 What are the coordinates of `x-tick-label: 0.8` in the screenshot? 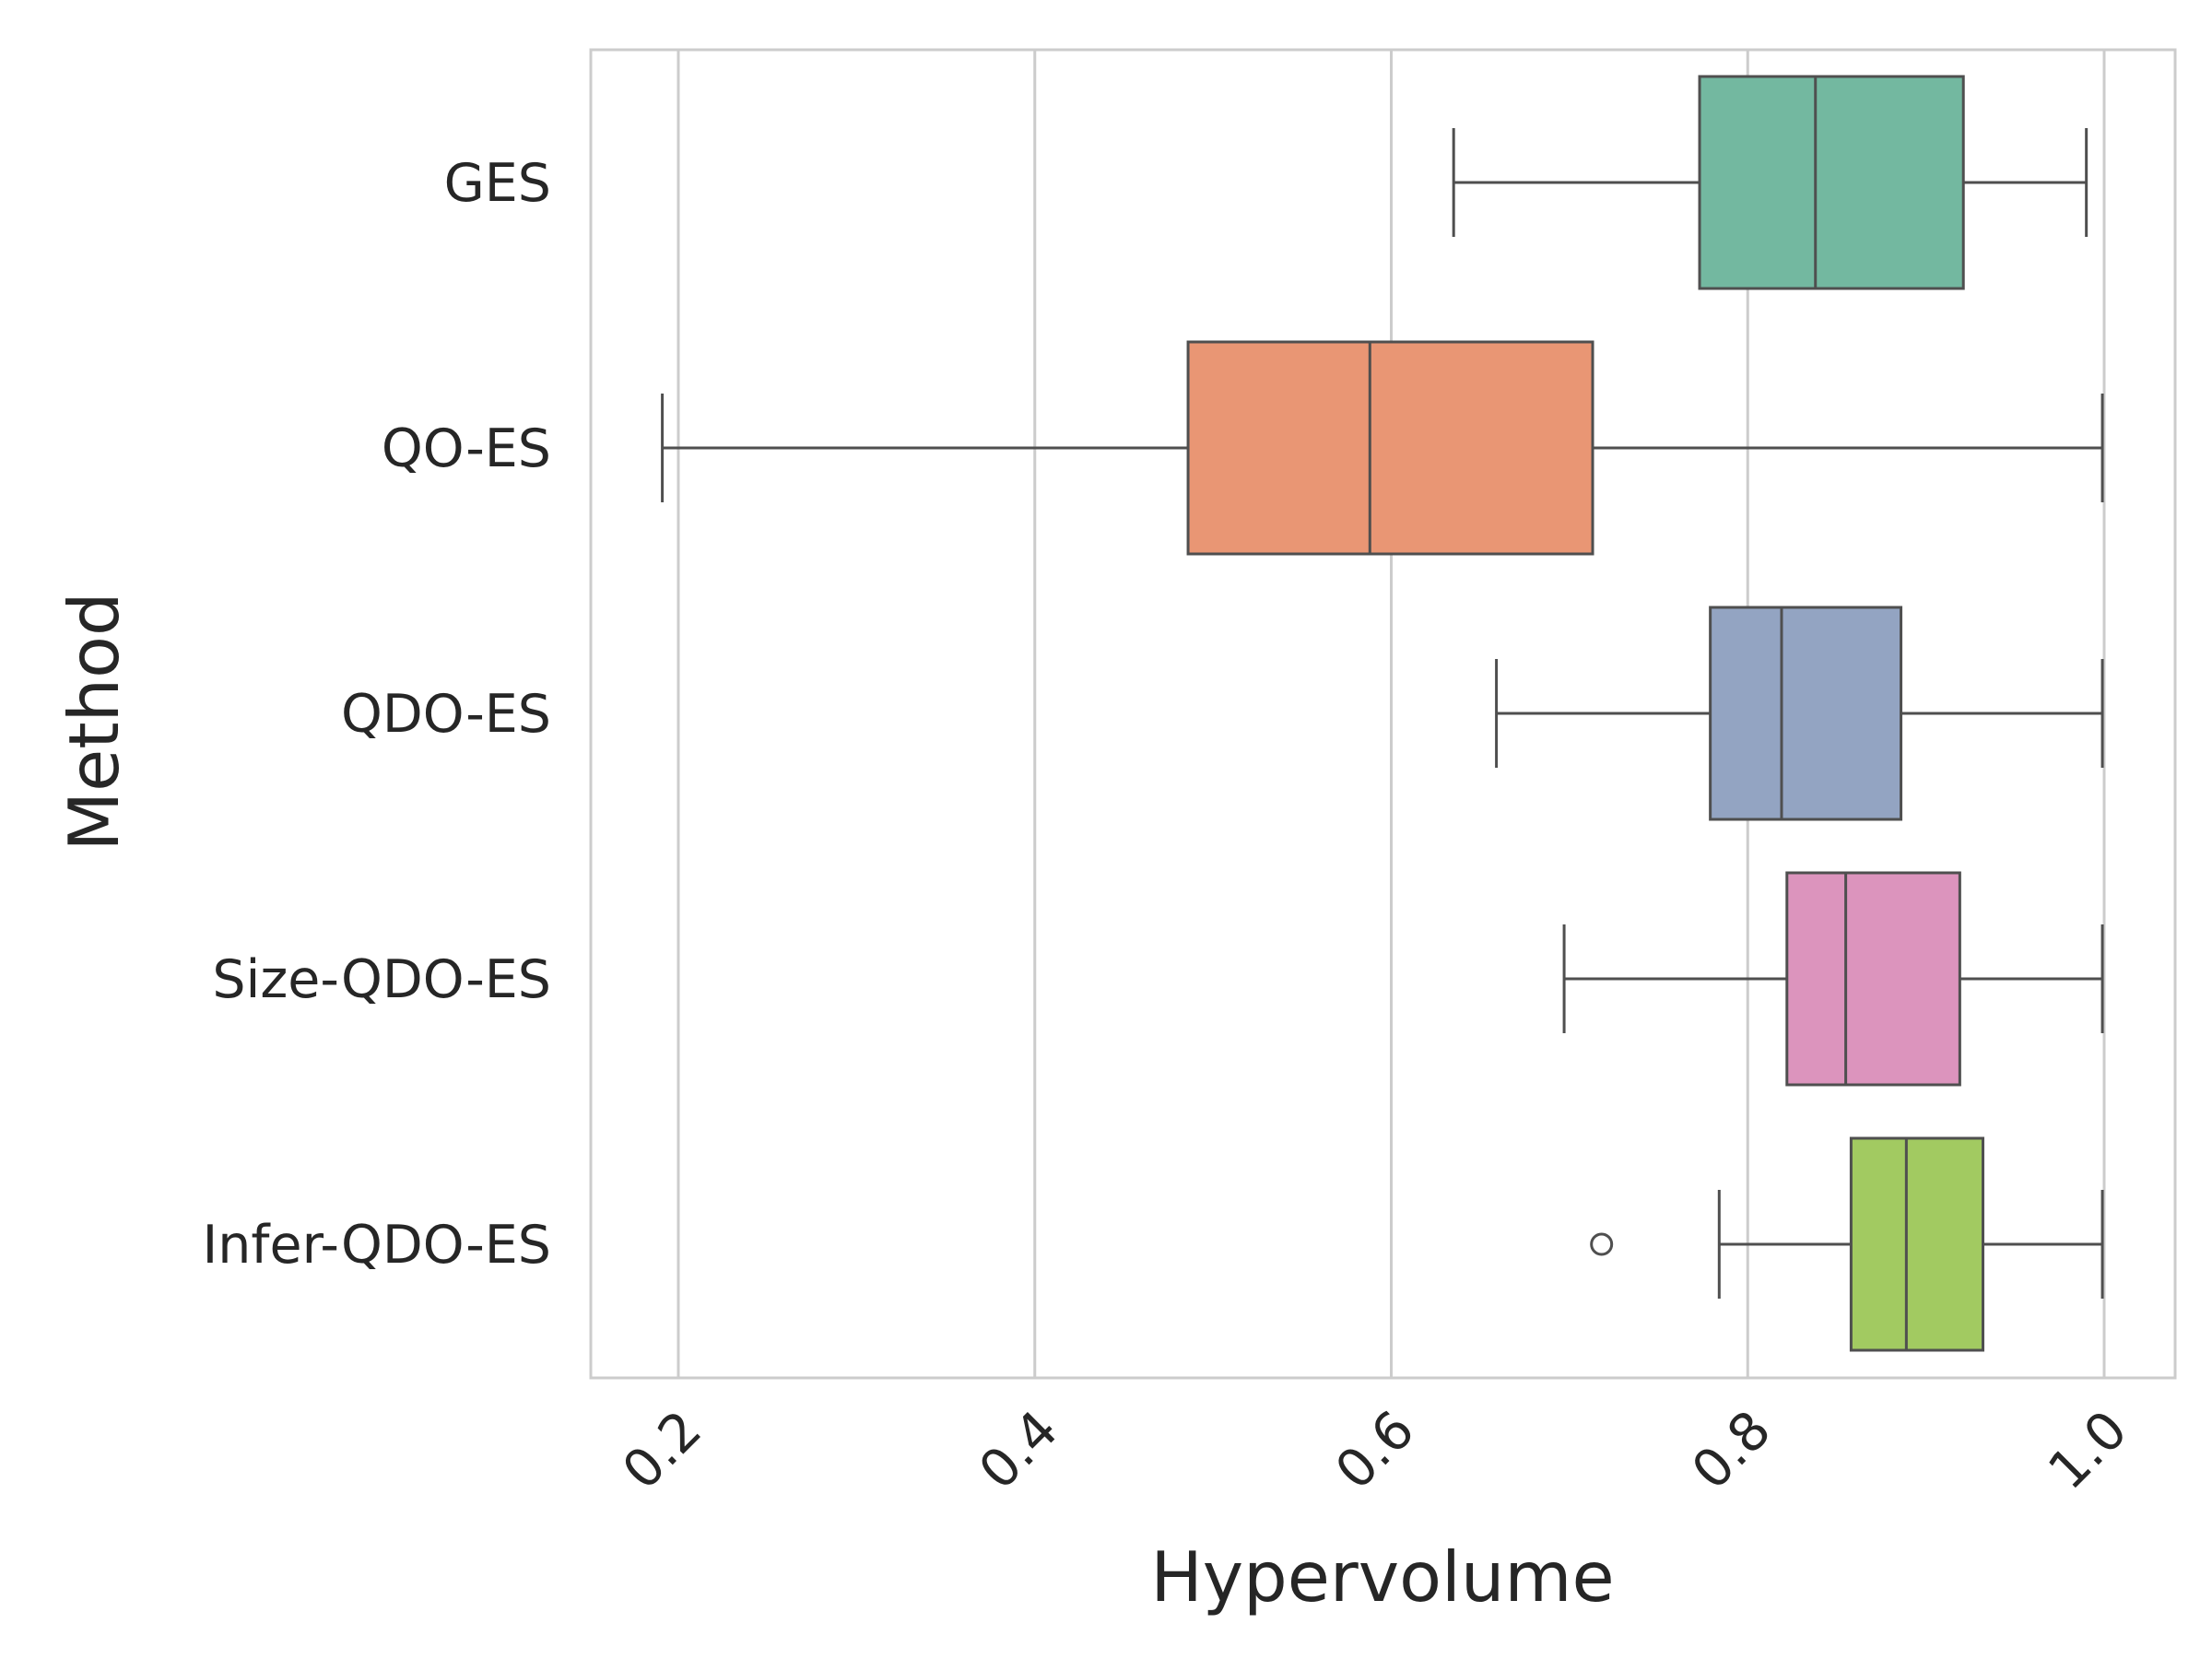 It's located at (1731, 1450).